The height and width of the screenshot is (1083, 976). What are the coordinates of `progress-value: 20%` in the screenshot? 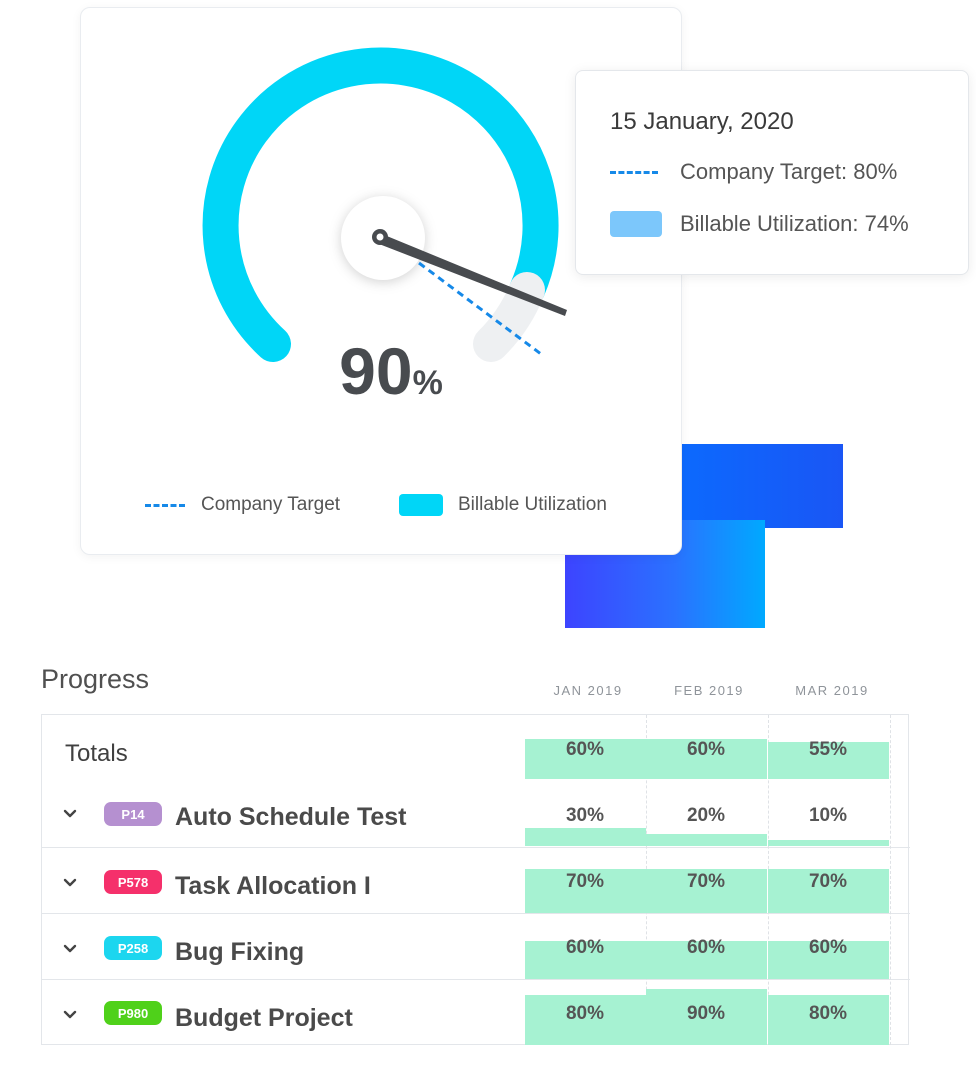 It's located at (706, 815).